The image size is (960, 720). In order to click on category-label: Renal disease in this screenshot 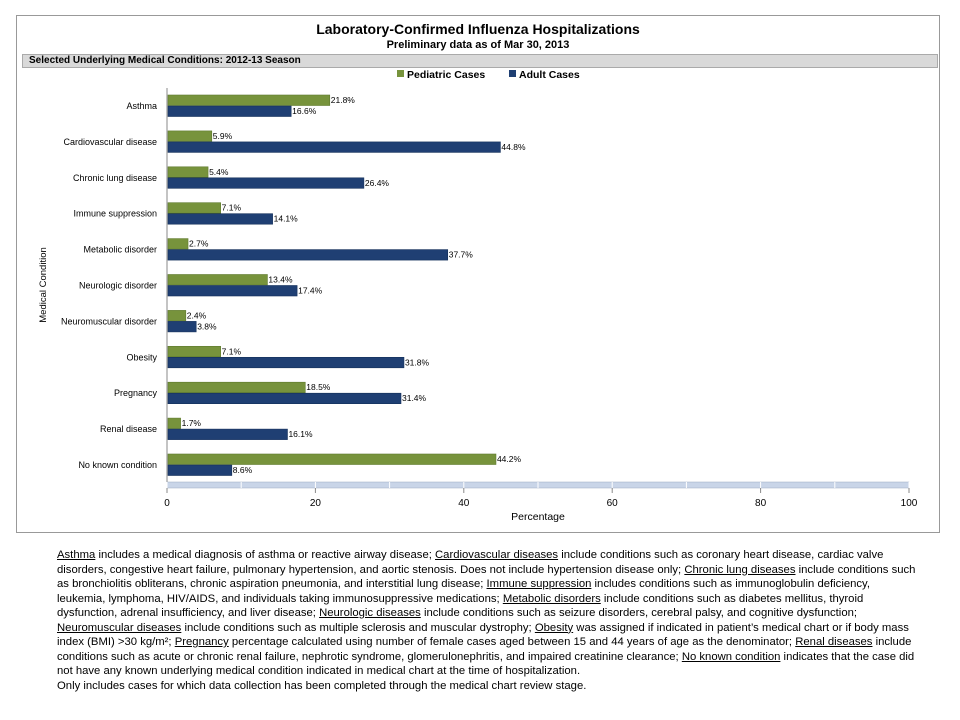, I will do `click(128, 429)`.